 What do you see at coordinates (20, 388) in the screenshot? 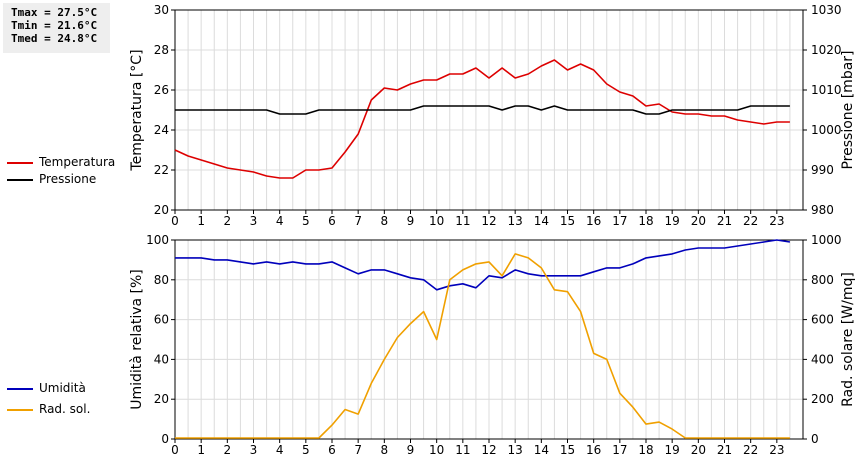
I see `legend-line-umidita` at bounding box center [20, 388].